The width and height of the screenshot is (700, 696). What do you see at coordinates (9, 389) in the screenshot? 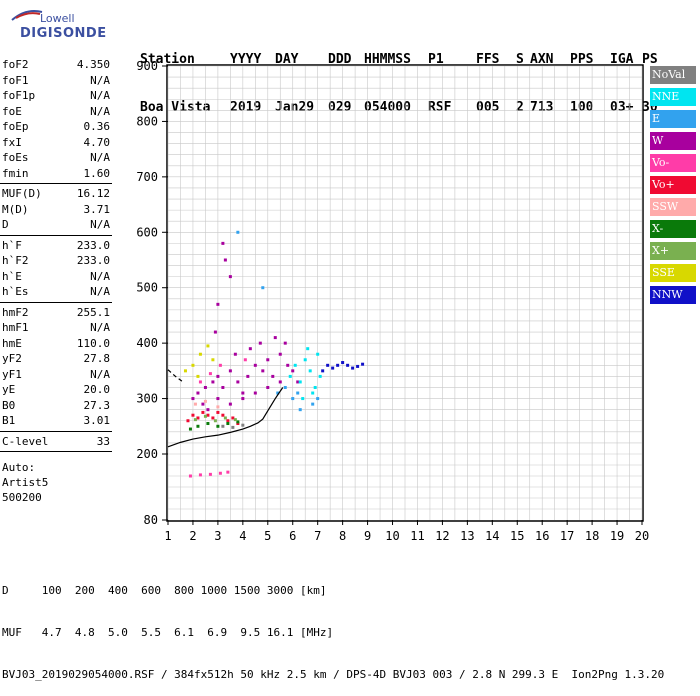
I see `param-label: yE` at bounding box center [9, 389].